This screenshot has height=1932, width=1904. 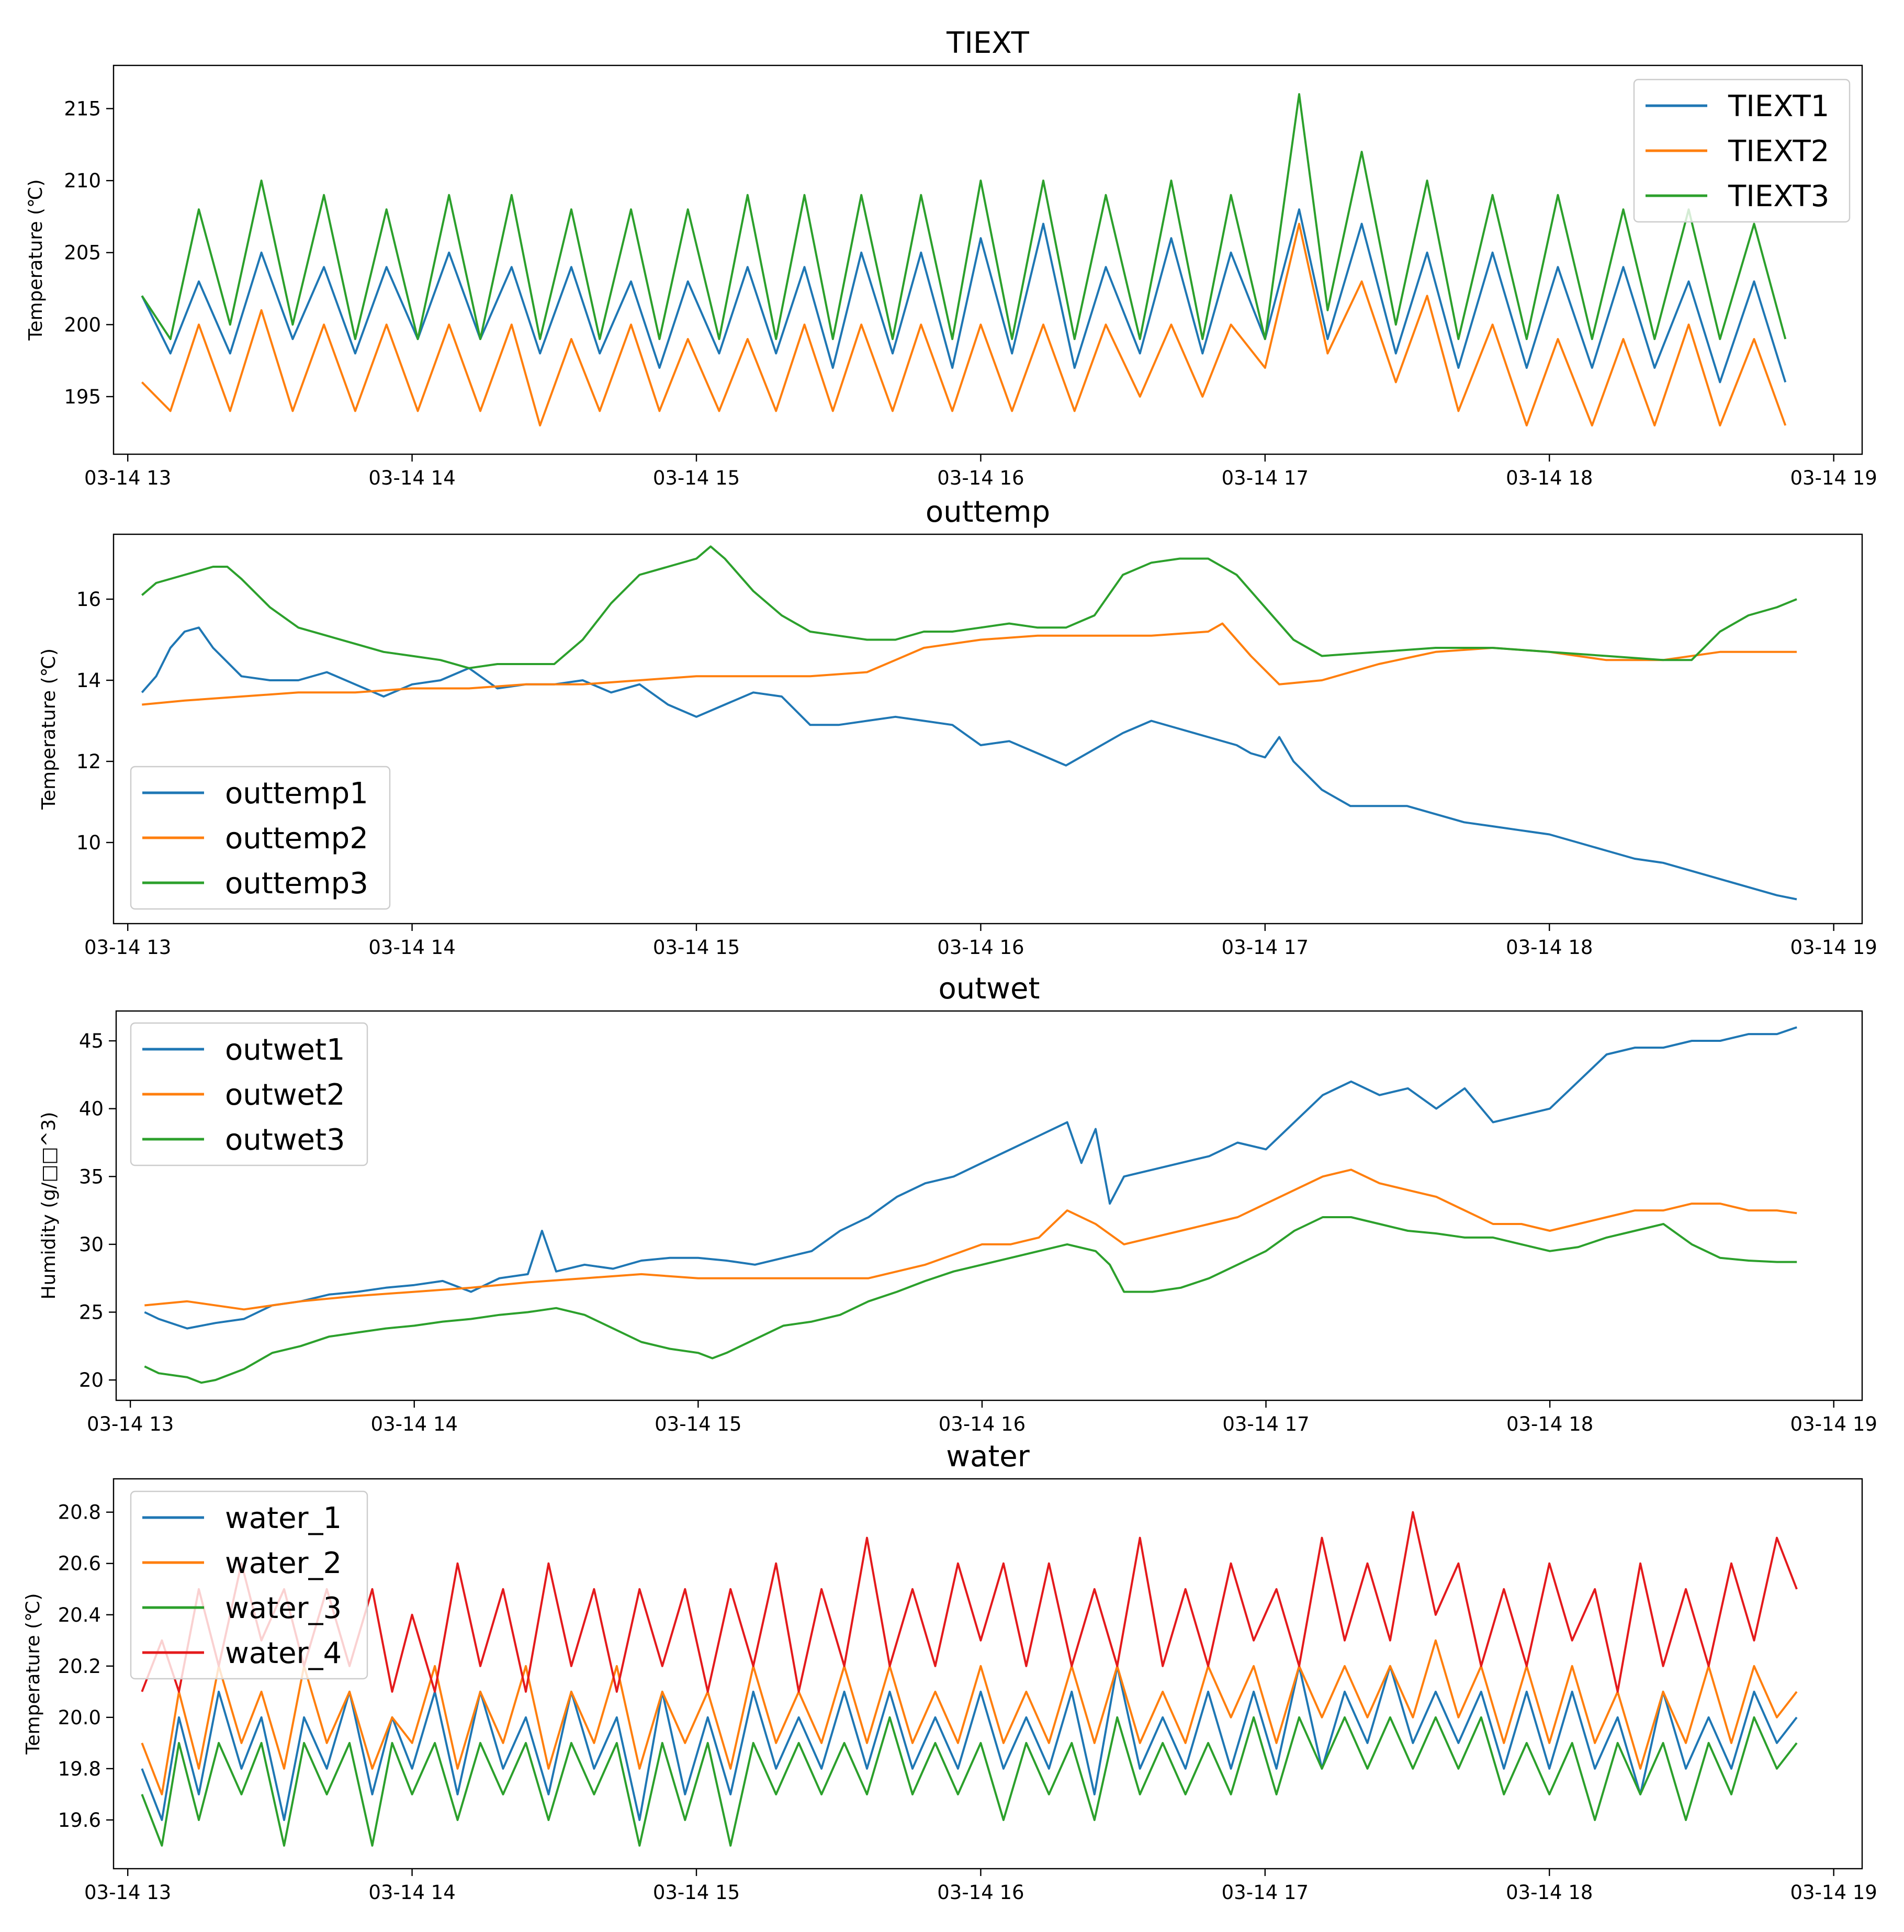 I want to click on legend: TIEXT1 TIEXT2 TIEXT3, so click(x=1742, y=150).